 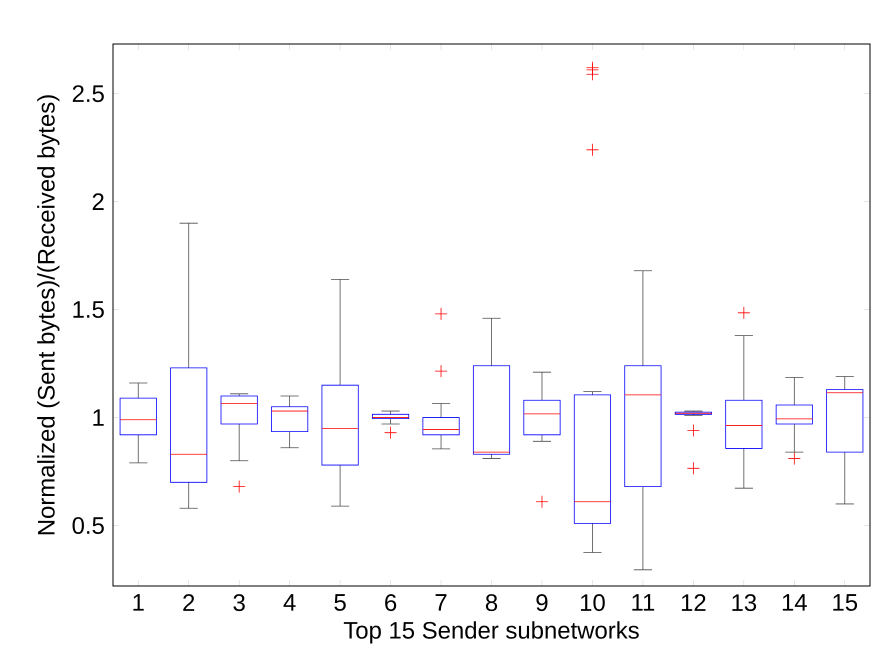 I want to click on x-tick-label: 14, so click(x=794, y=602).